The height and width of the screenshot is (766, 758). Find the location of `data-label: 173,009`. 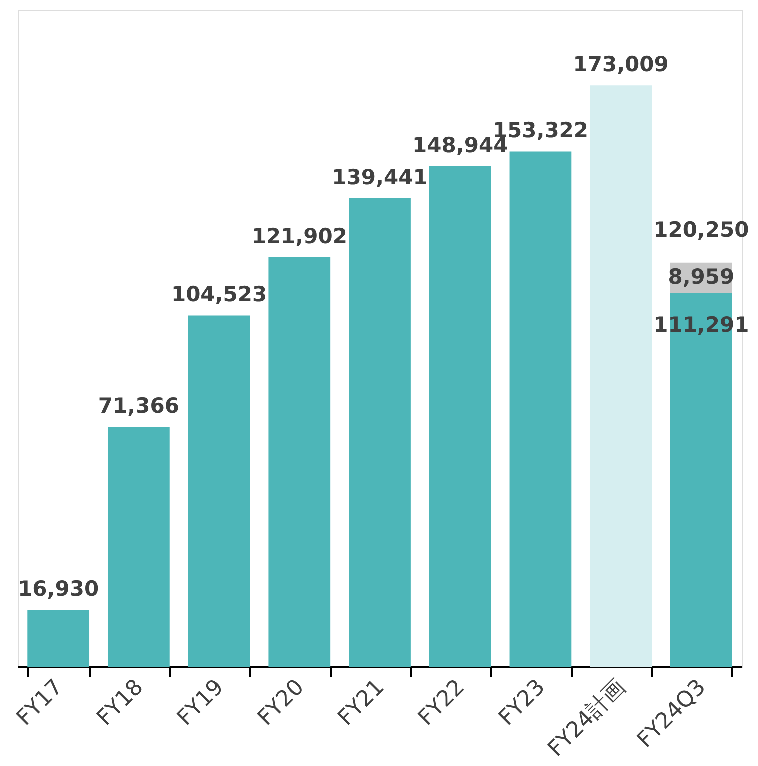

data-label: 173,009 is located at coordinates (621, 64).